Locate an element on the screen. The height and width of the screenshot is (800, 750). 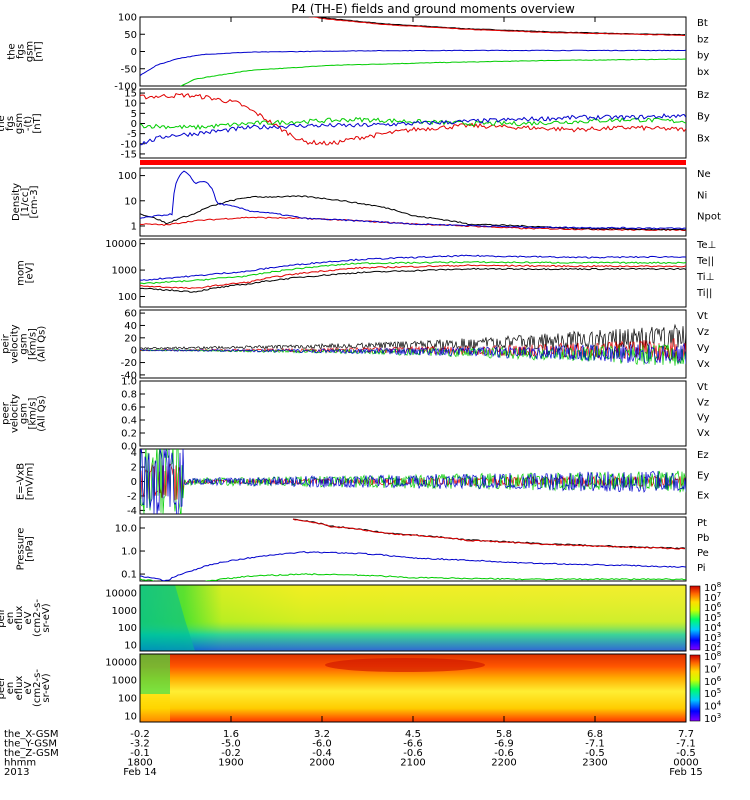
xaxis-value: -5.0 is located at coordinates (231, 744).